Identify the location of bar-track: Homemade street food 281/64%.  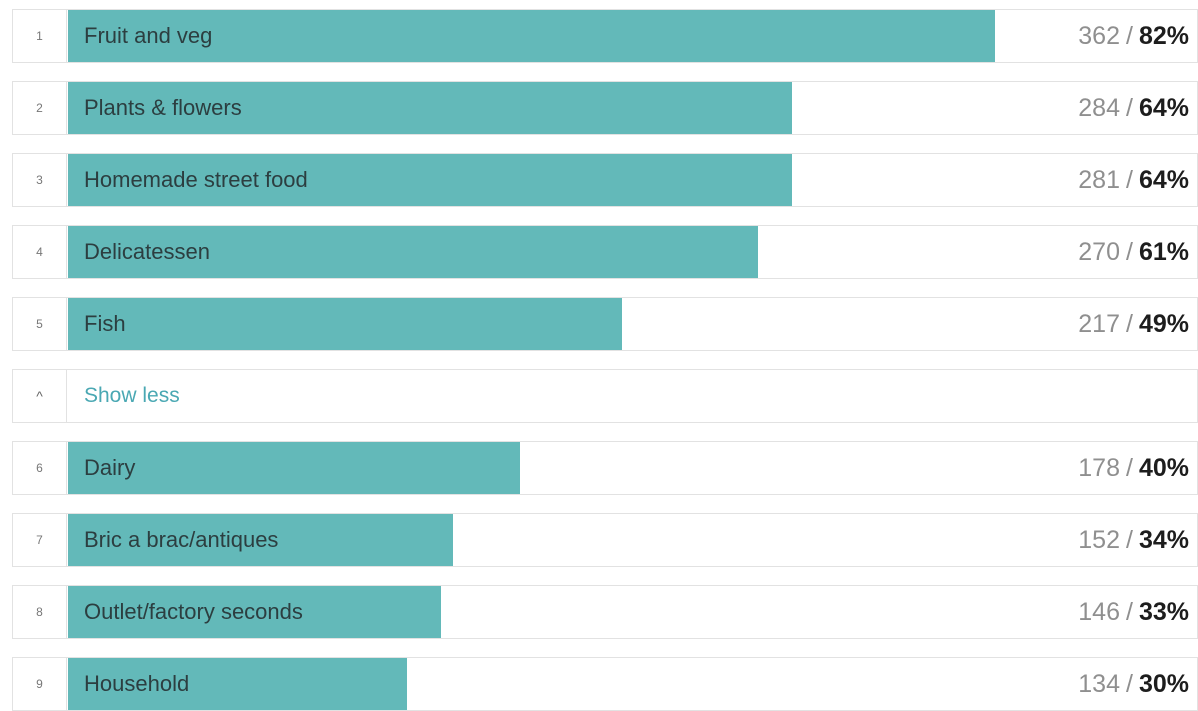
(632, 180).